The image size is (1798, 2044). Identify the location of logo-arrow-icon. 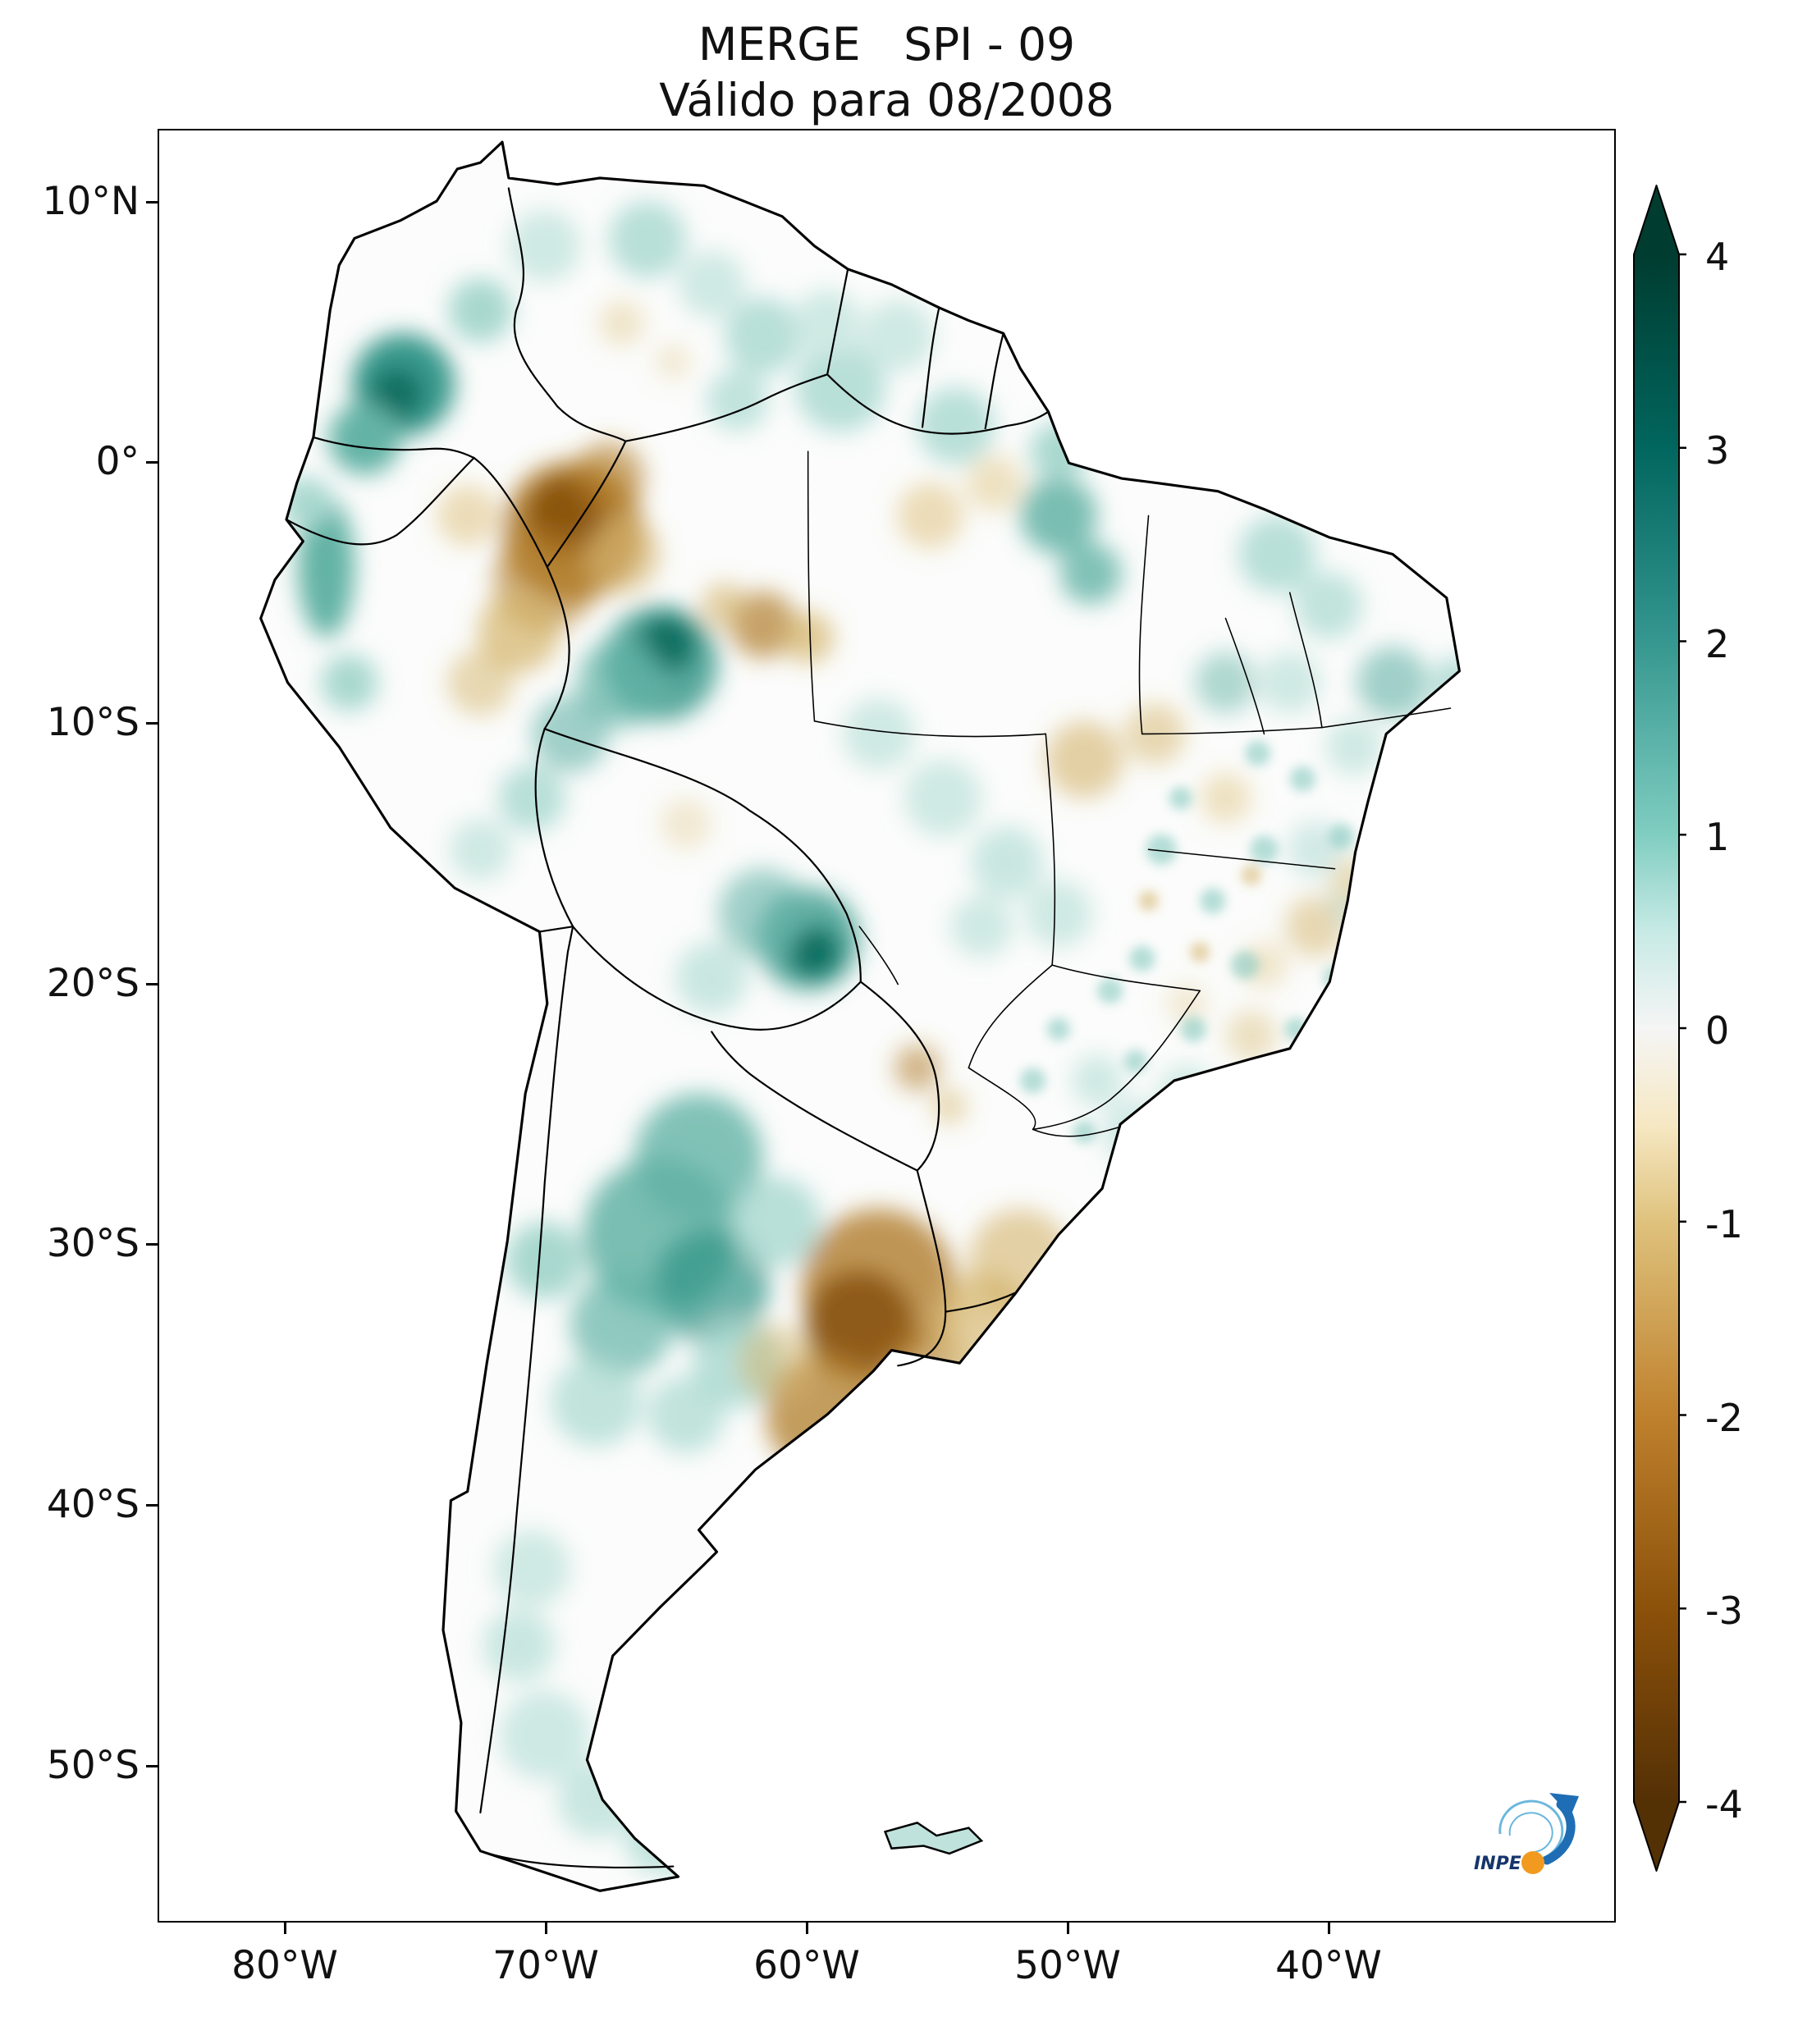
(1559, 1832).